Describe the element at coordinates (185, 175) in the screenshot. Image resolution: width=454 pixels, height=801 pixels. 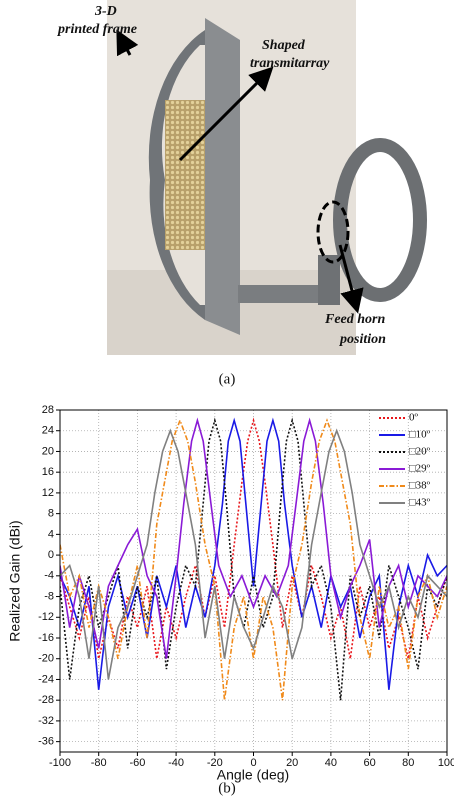
I see `transmitarray-mesh` at that location.